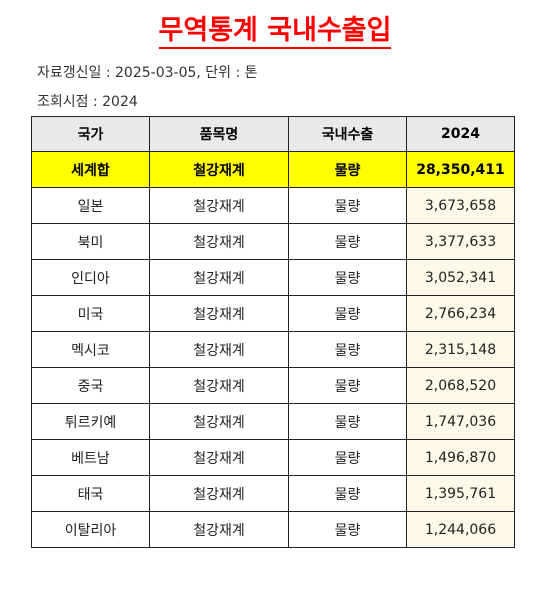 This screenshot has height=593, width=550. I want to click on row-value: 3,052,341, so click(460, 277).